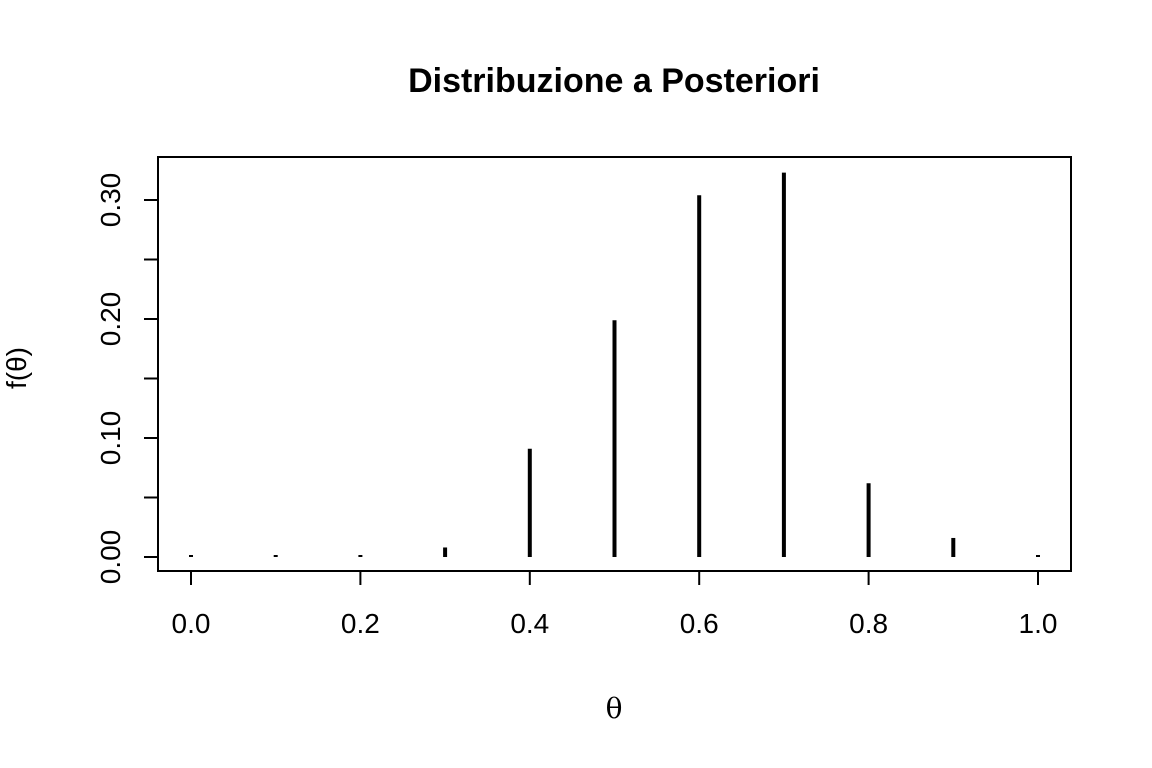  I want to click on chart-title: Distribuzione a Posteriori, so click(614, 81).